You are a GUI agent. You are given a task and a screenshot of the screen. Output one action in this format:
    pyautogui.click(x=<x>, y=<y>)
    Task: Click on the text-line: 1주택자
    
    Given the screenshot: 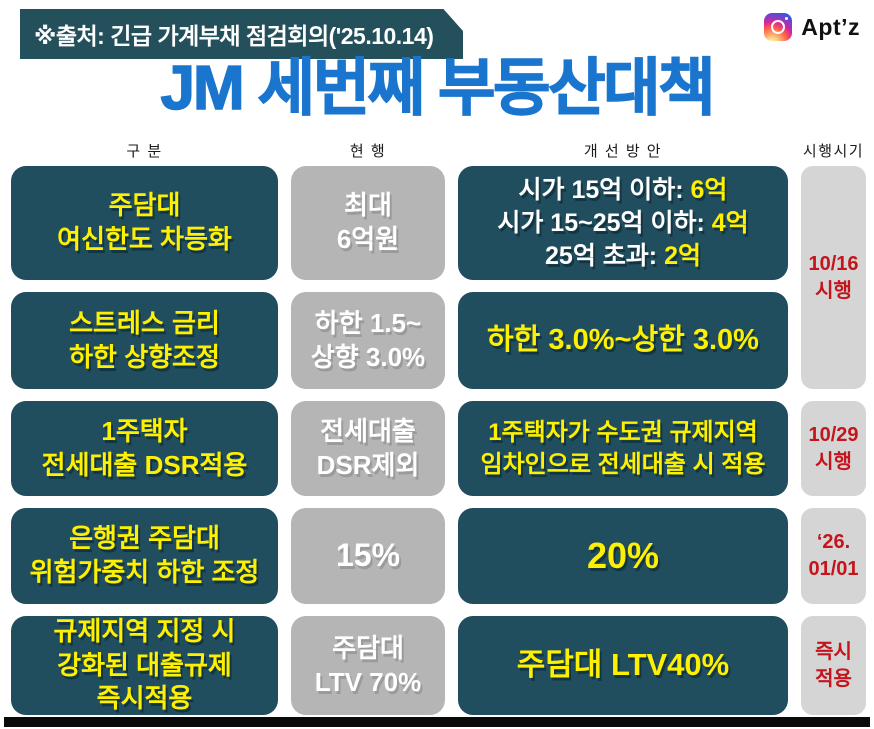 What is the action you would take?
    pyautogui.click(x=144, y=430)
    